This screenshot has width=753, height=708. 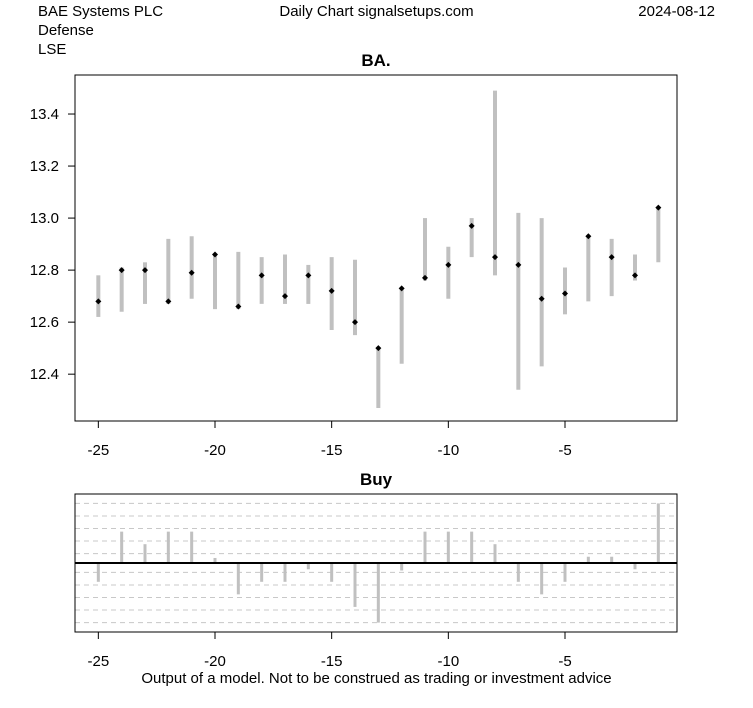 I want to click on company-name: BAE Systems PLC, so click(x=101, y=11).